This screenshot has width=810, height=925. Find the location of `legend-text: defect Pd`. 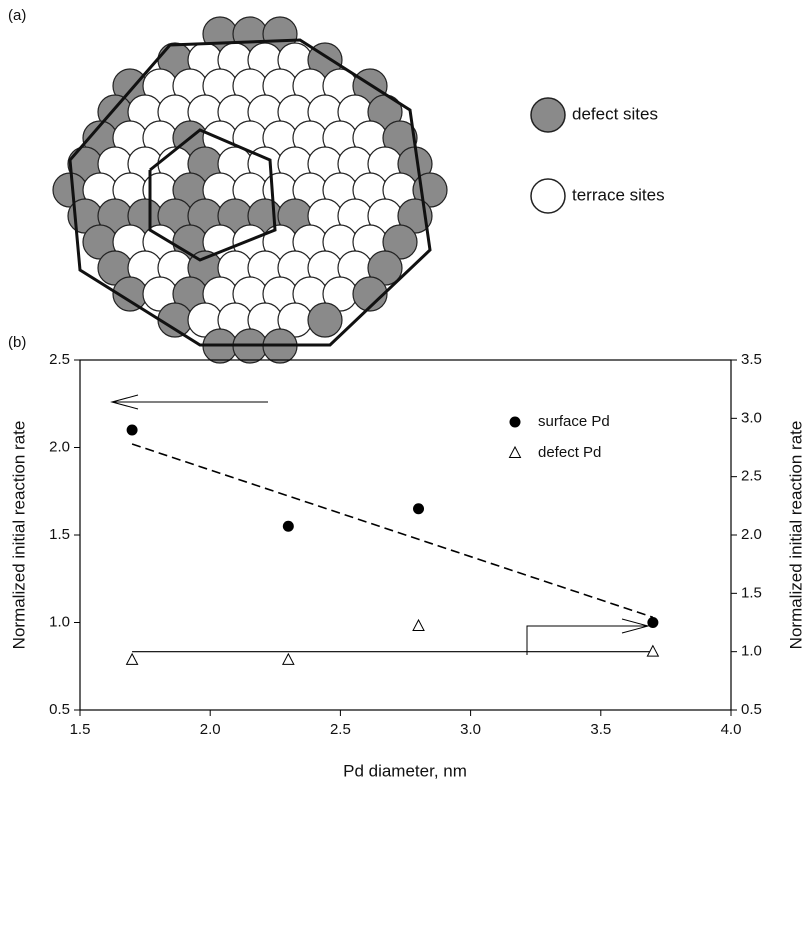

legend-text: defect Pd is located at coordinates (569, 452).